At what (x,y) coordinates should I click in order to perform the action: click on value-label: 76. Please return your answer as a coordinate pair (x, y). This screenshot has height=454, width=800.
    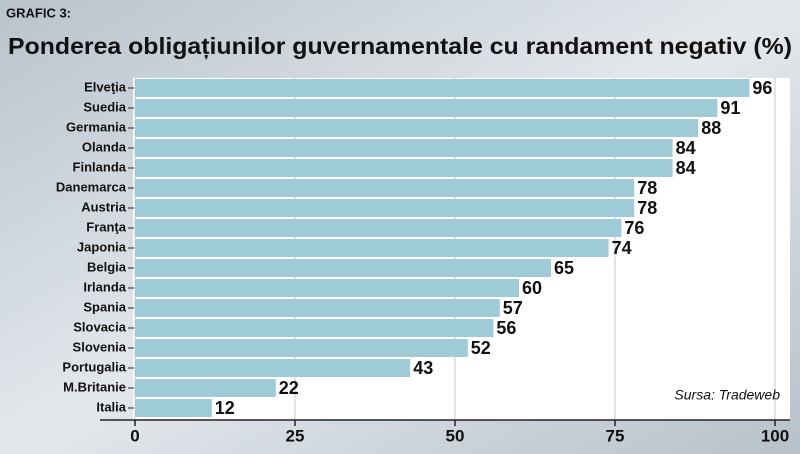
    Looking at the image, I should click on (634, 228).